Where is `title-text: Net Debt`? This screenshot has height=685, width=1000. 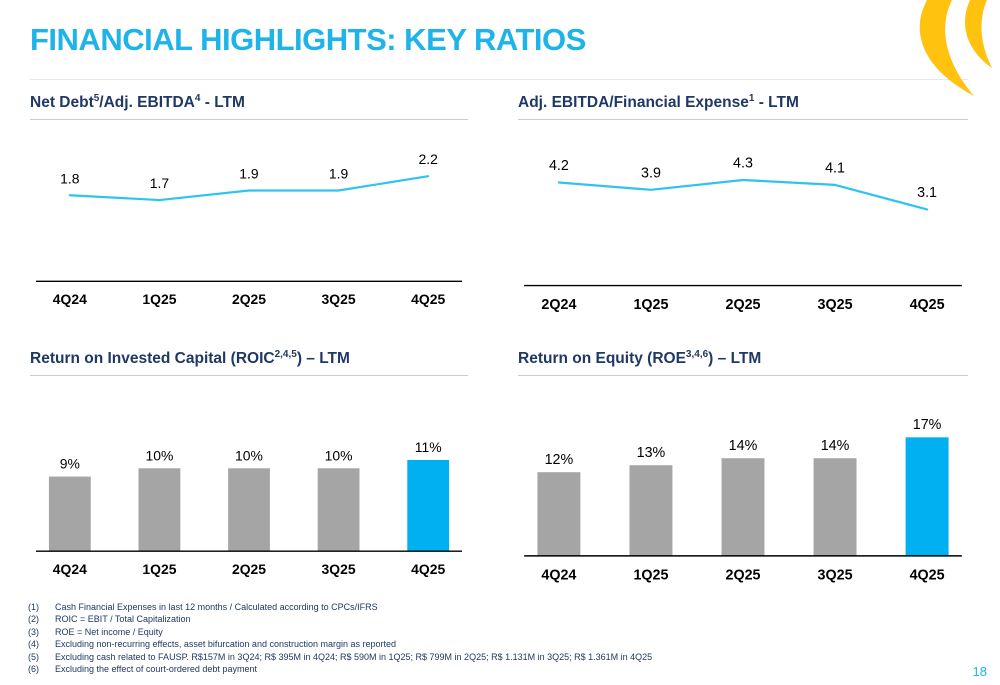 title-text: Net Debt is located at coordinates (62, 102).